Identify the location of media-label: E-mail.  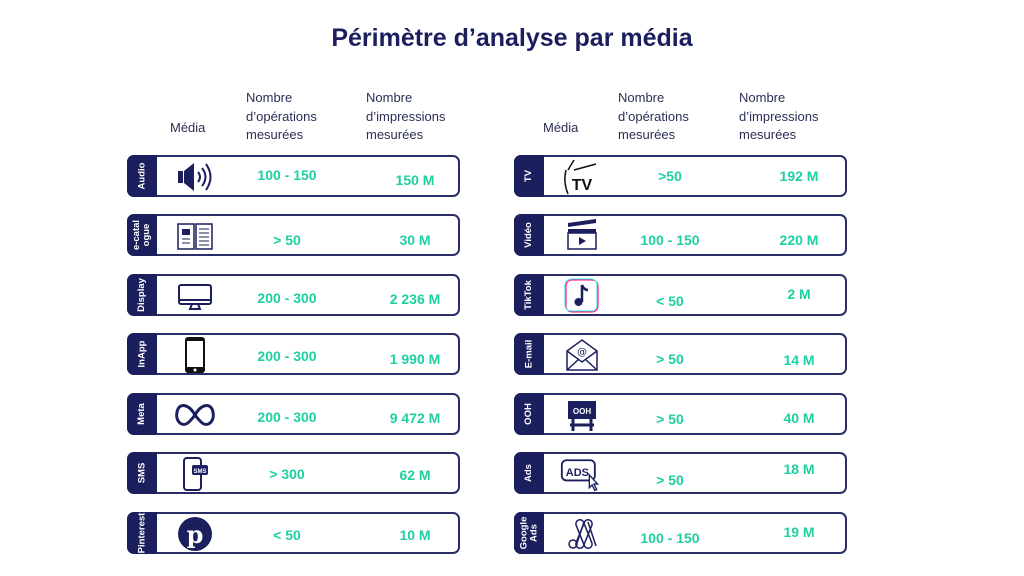
(528, 354).